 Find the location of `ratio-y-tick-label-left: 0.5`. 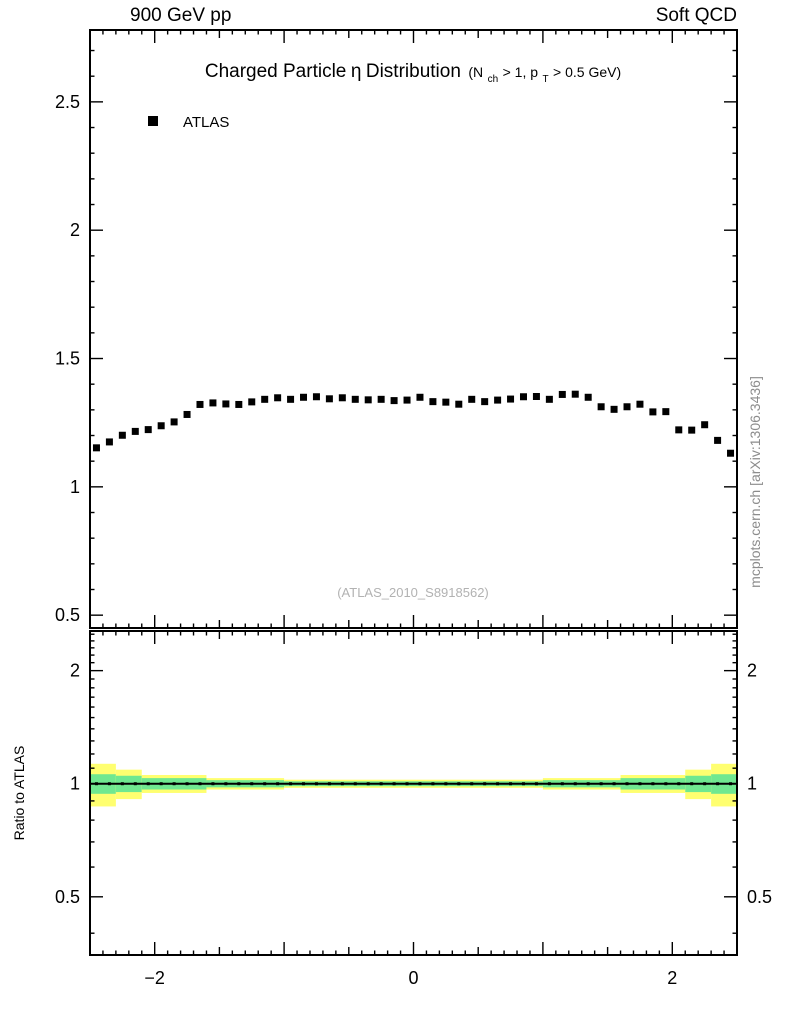

ratio-y-tick-label-left: 0.5 is located at coordinates (67, 897).